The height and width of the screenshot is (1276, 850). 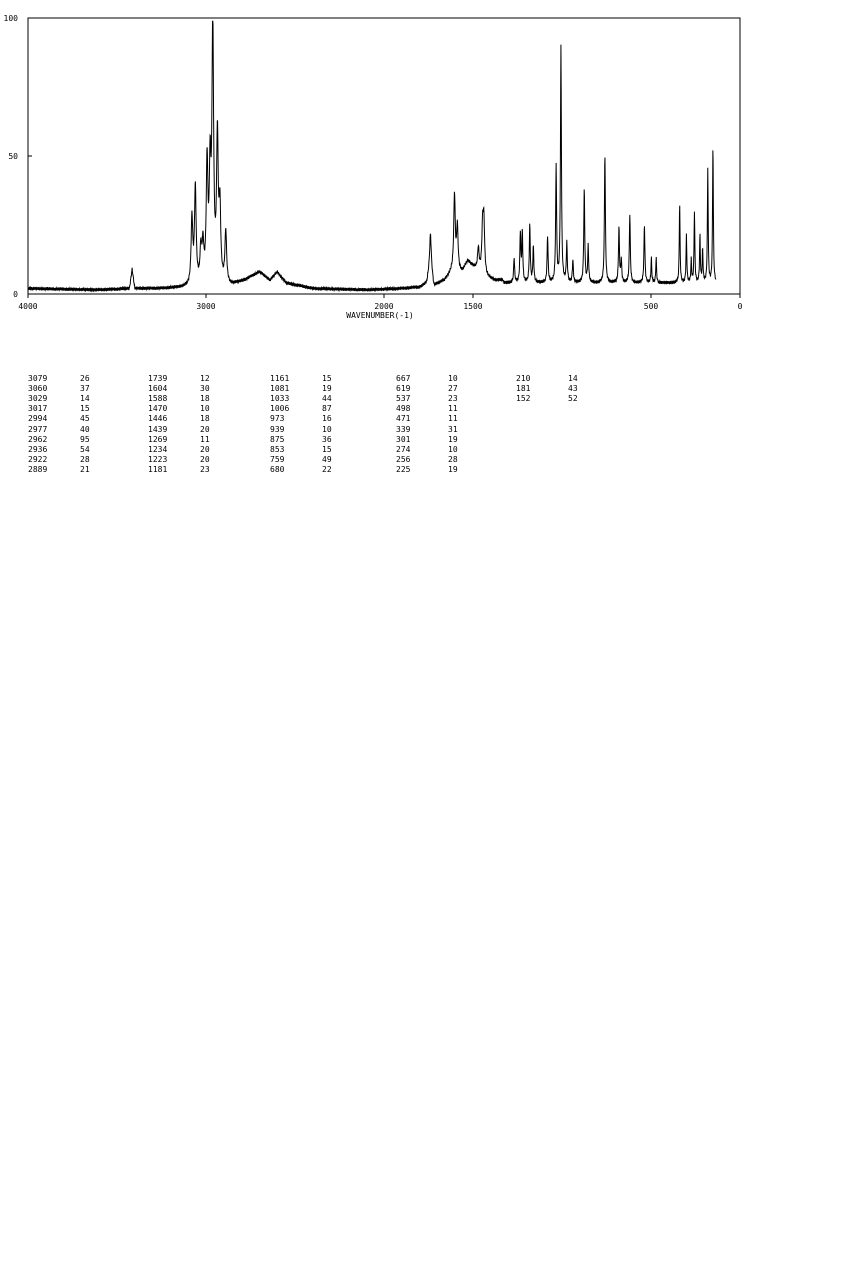 What do you see at coordinates (205, 389) in the screenshot?
I see `peak-intensity: 30` at bounding box center [205, 389].